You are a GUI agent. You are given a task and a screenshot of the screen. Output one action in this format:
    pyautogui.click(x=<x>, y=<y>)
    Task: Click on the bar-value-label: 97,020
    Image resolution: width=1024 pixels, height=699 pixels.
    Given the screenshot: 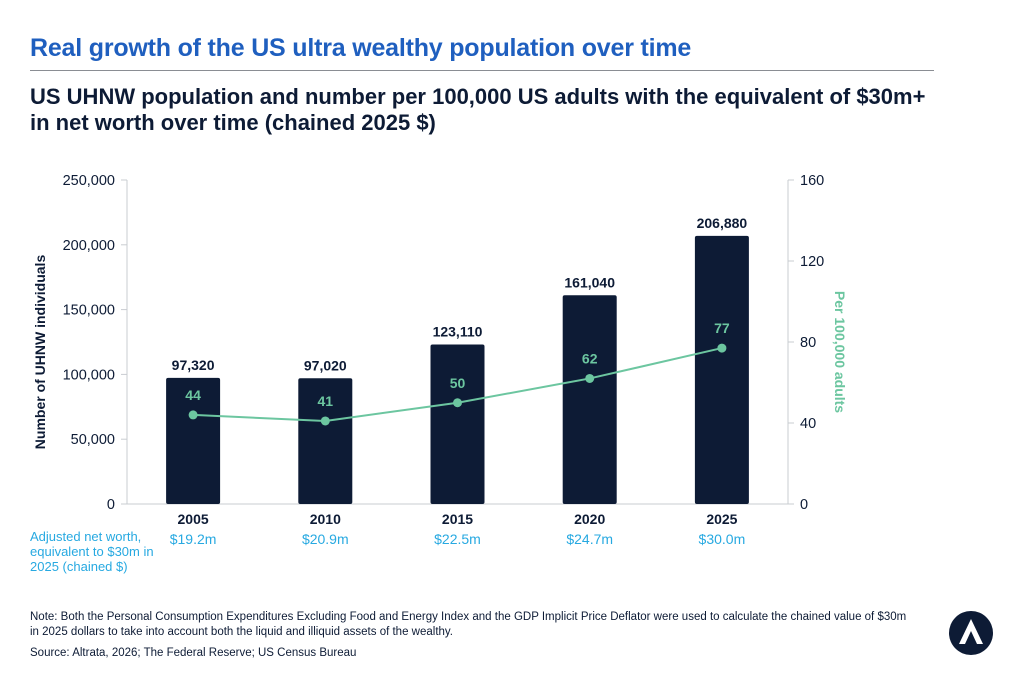 What is the action you would take?
    pyautogui.click(x=325, y=365)
    